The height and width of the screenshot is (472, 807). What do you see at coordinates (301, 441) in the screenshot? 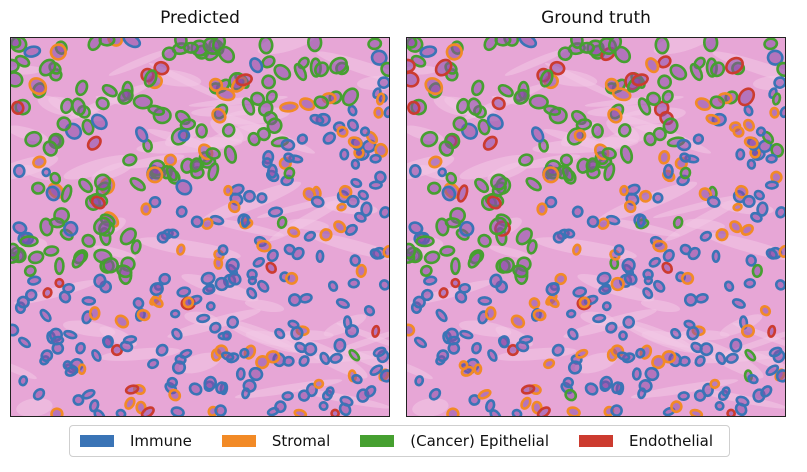
I see `legend-label-stromal: Stromal` at bounding box center [301, 441].